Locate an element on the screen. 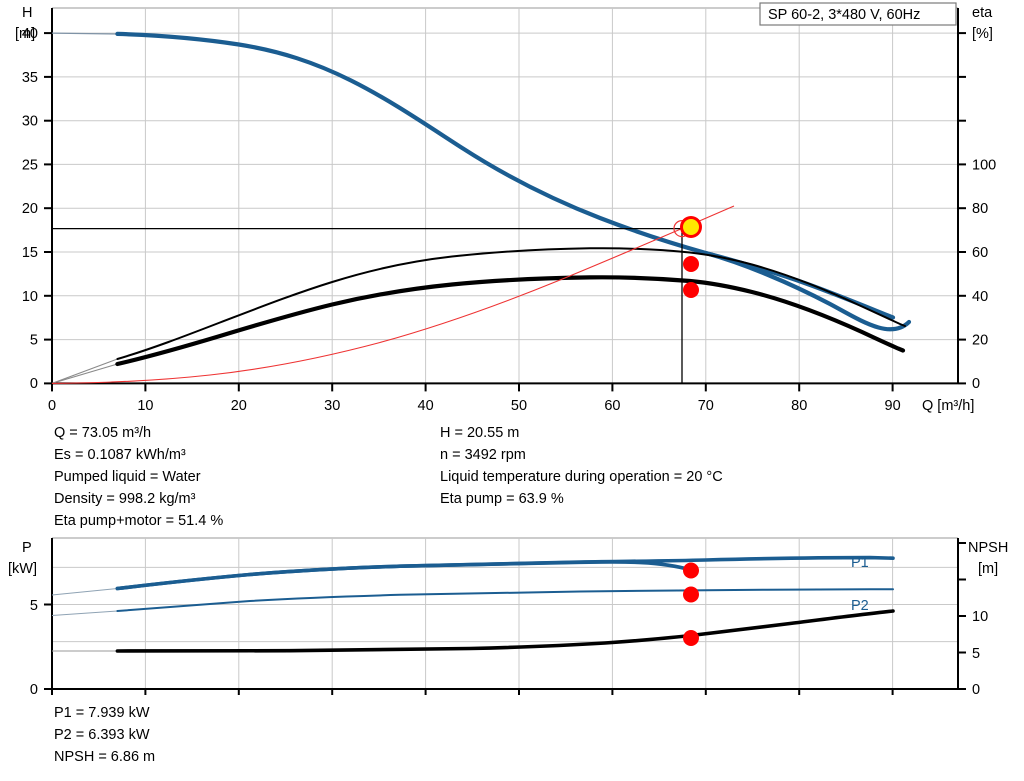 This screenshot has width=1024, height=781. bottom-right-tick-0: 0 is located at coordinates (976, 690).